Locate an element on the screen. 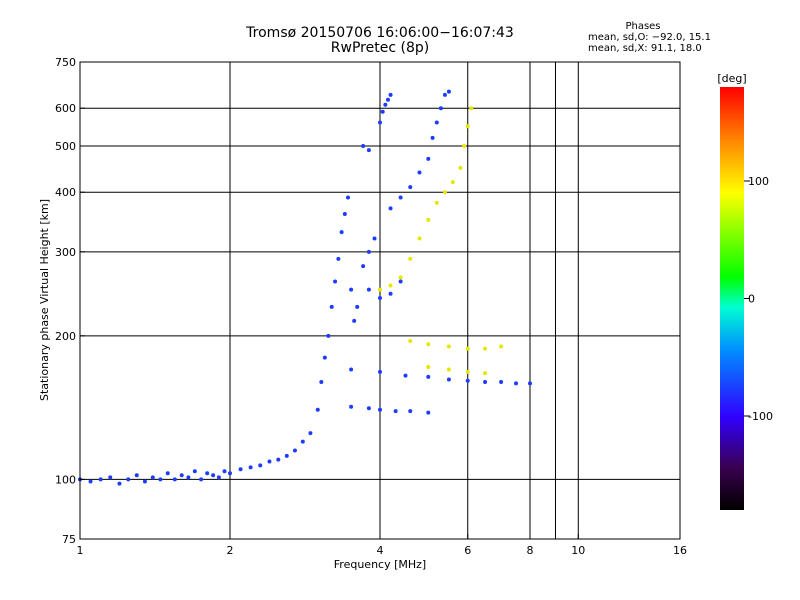 This screenshot has width=800, height=600. y-tick-label: 100 is located at coordinates (65, 479).